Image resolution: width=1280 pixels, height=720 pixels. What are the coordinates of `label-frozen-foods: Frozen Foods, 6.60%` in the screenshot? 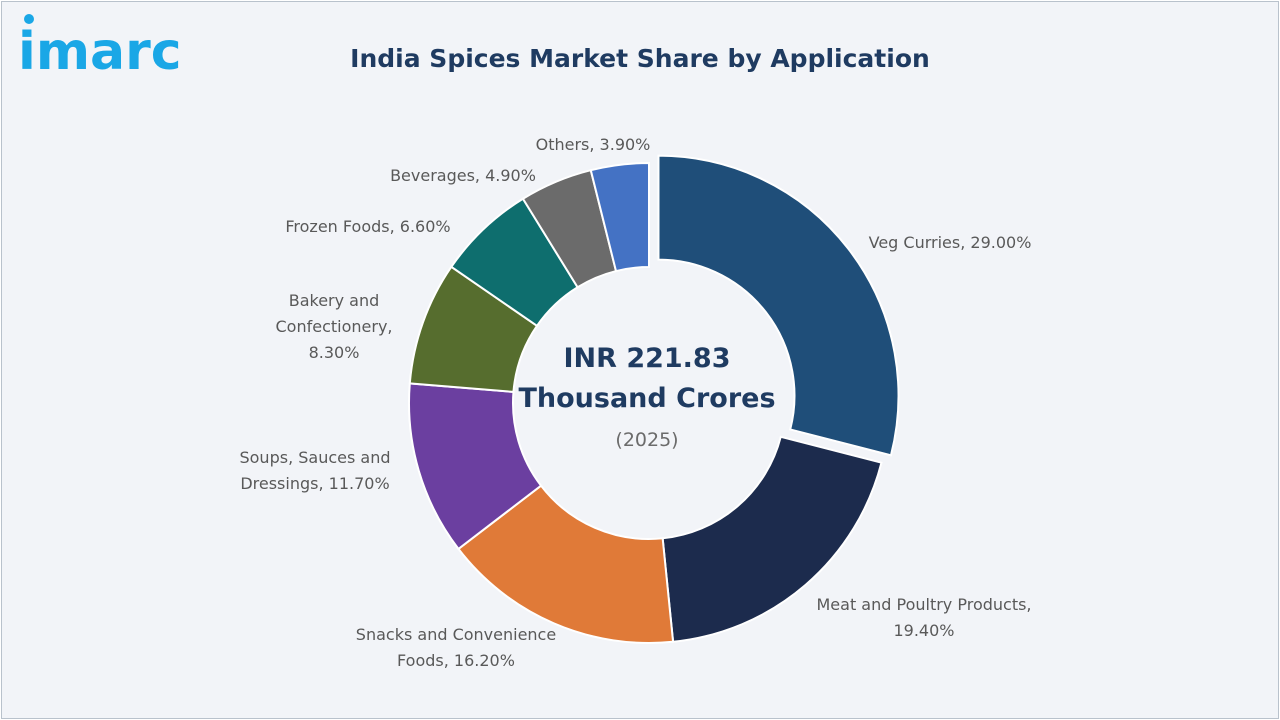 It's located at (367, 226).